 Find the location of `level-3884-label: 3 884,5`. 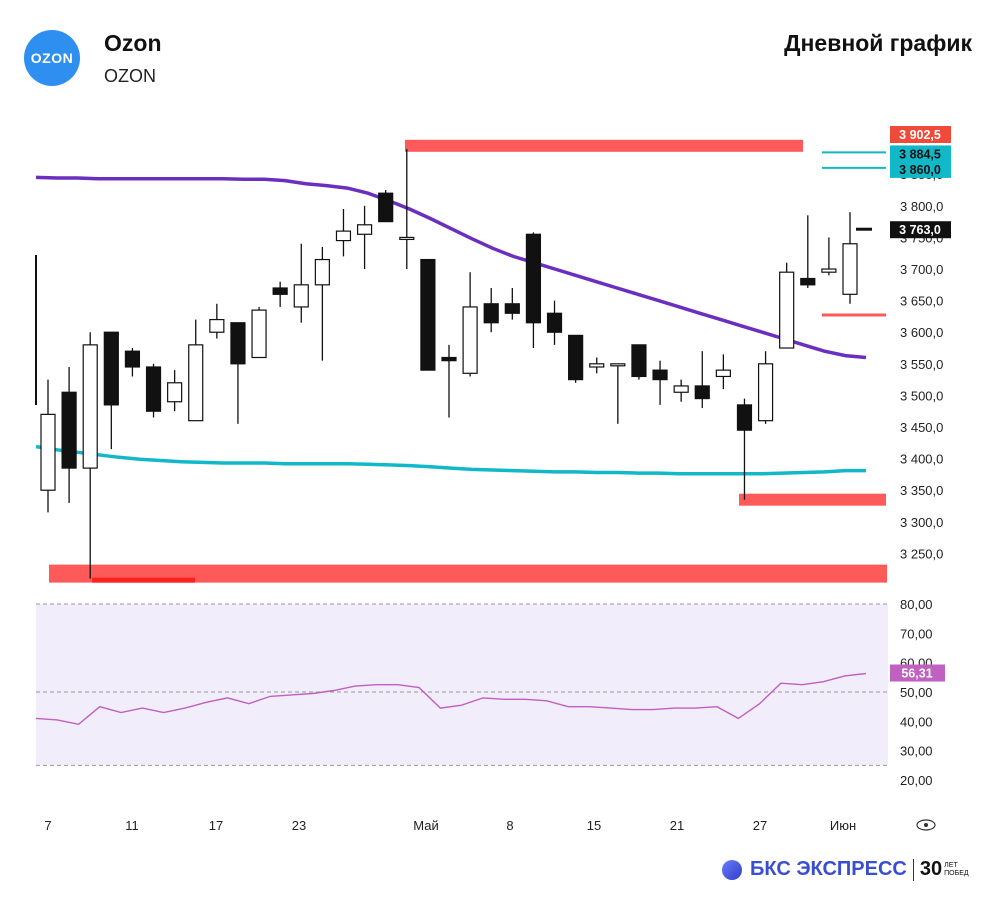

level-3884-label: 3 884,5 is located at coordinates (920, 154).